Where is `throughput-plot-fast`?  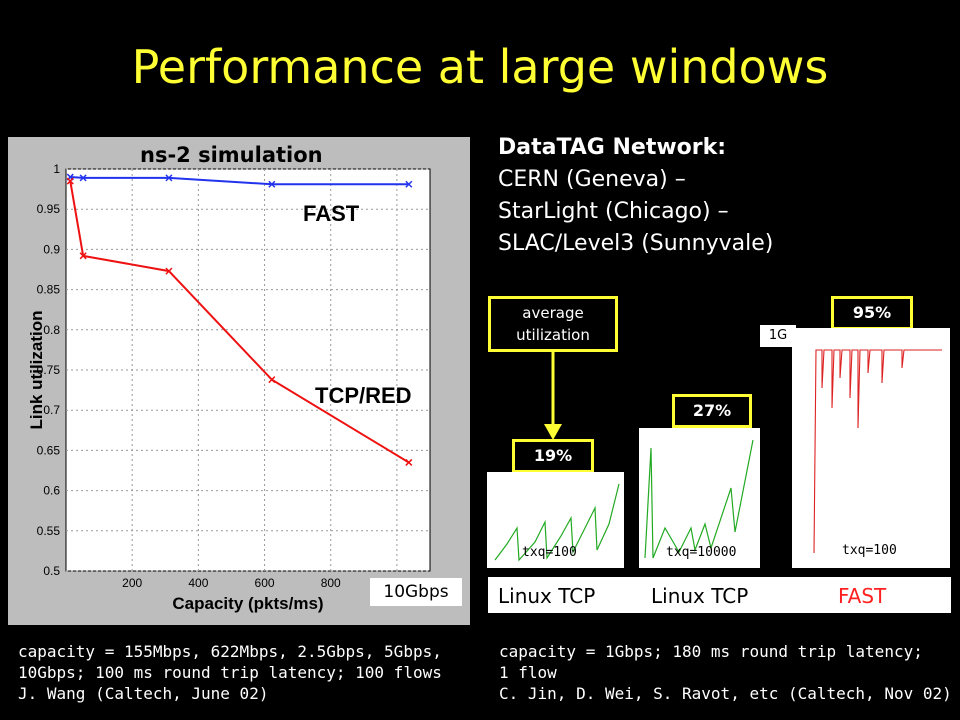 throughput-plot-fast is located at coordinates (871, 448).